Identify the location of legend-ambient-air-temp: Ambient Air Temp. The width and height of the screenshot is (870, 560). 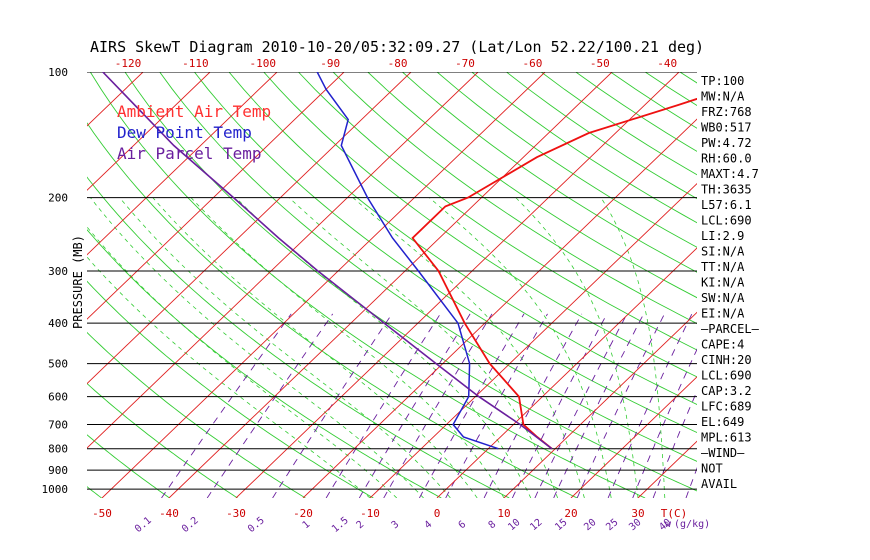
(194, 111).